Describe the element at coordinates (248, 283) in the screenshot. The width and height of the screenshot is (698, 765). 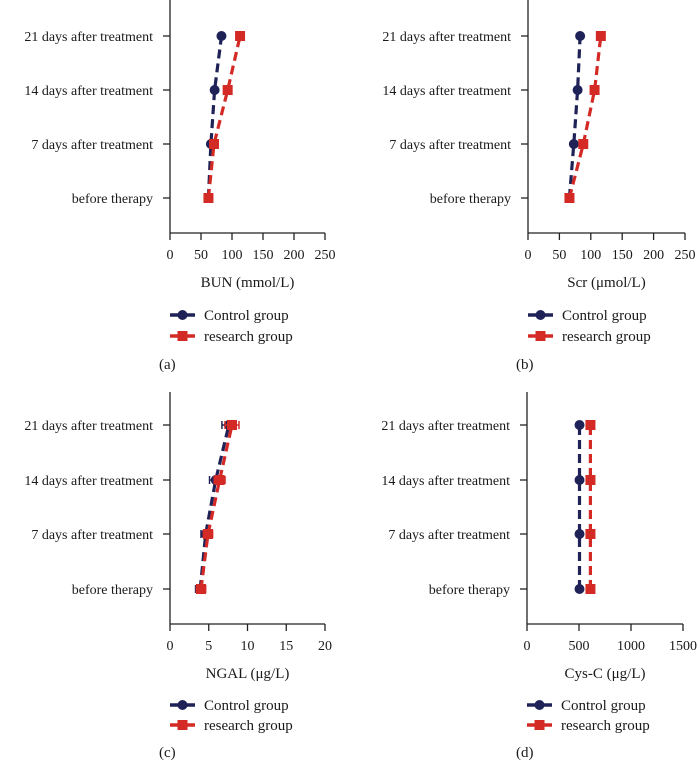
I see `x-axis-label: BUN (mmol/L)` at that location.